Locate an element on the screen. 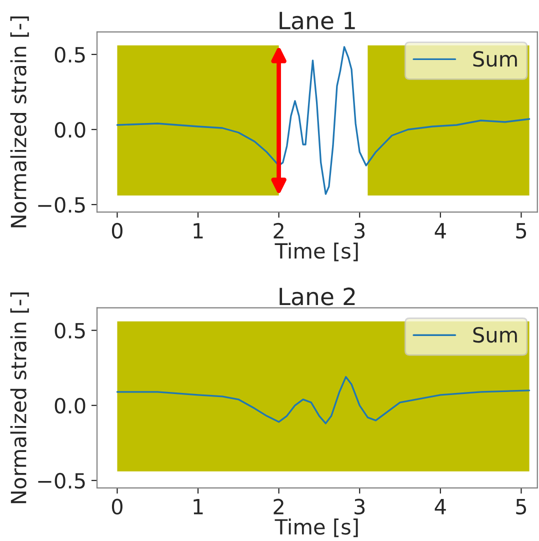  chart-title: Lane 1 is located at coordinates (317, 21).